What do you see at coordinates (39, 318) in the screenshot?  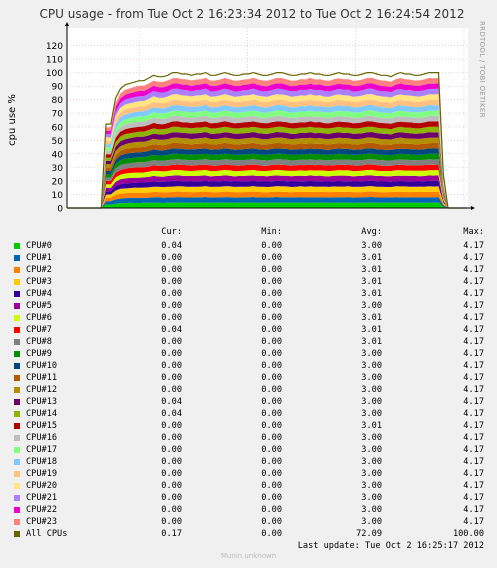 I see `legend-name: CPU#6` at bounding box center [39, 318].